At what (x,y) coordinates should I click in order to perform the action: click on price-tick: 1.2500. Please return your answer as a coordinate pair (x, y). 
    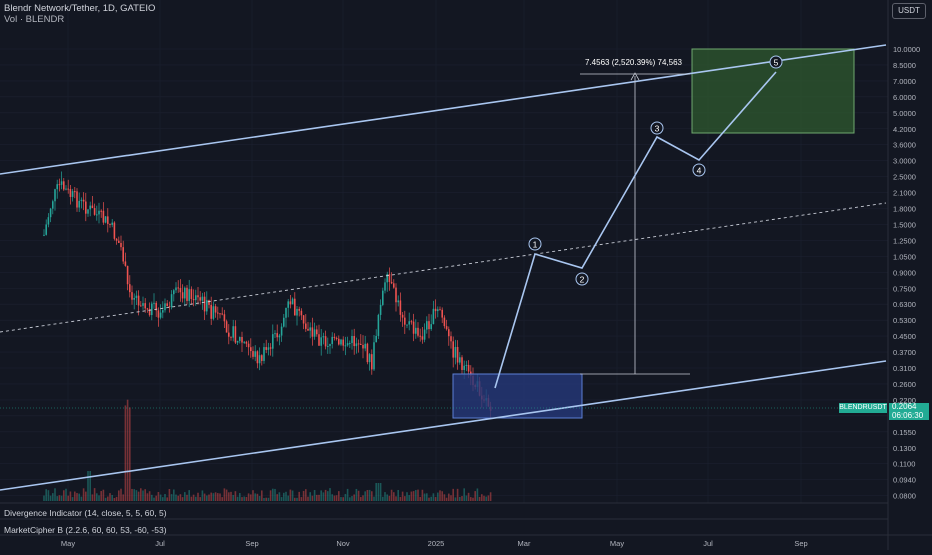
    Looking at the image, I should click on (904, 240).